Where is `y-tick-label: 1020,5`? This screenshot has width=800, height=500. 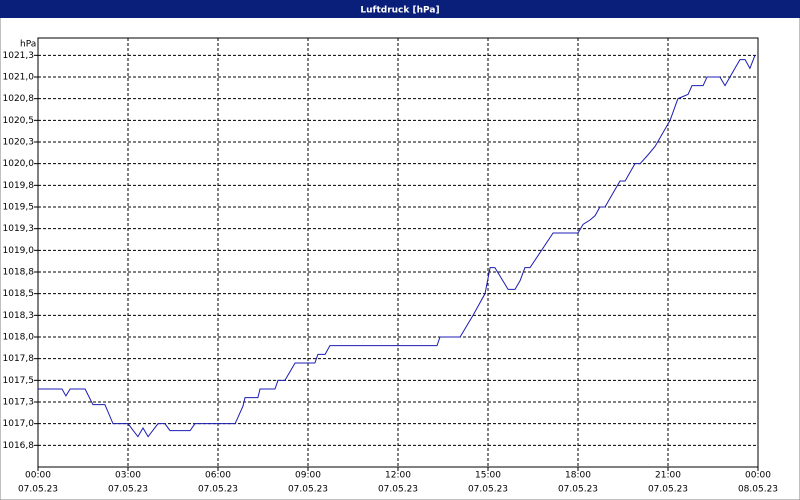 y-tick-label: 1020,5 is located at coordinates (19, 121).